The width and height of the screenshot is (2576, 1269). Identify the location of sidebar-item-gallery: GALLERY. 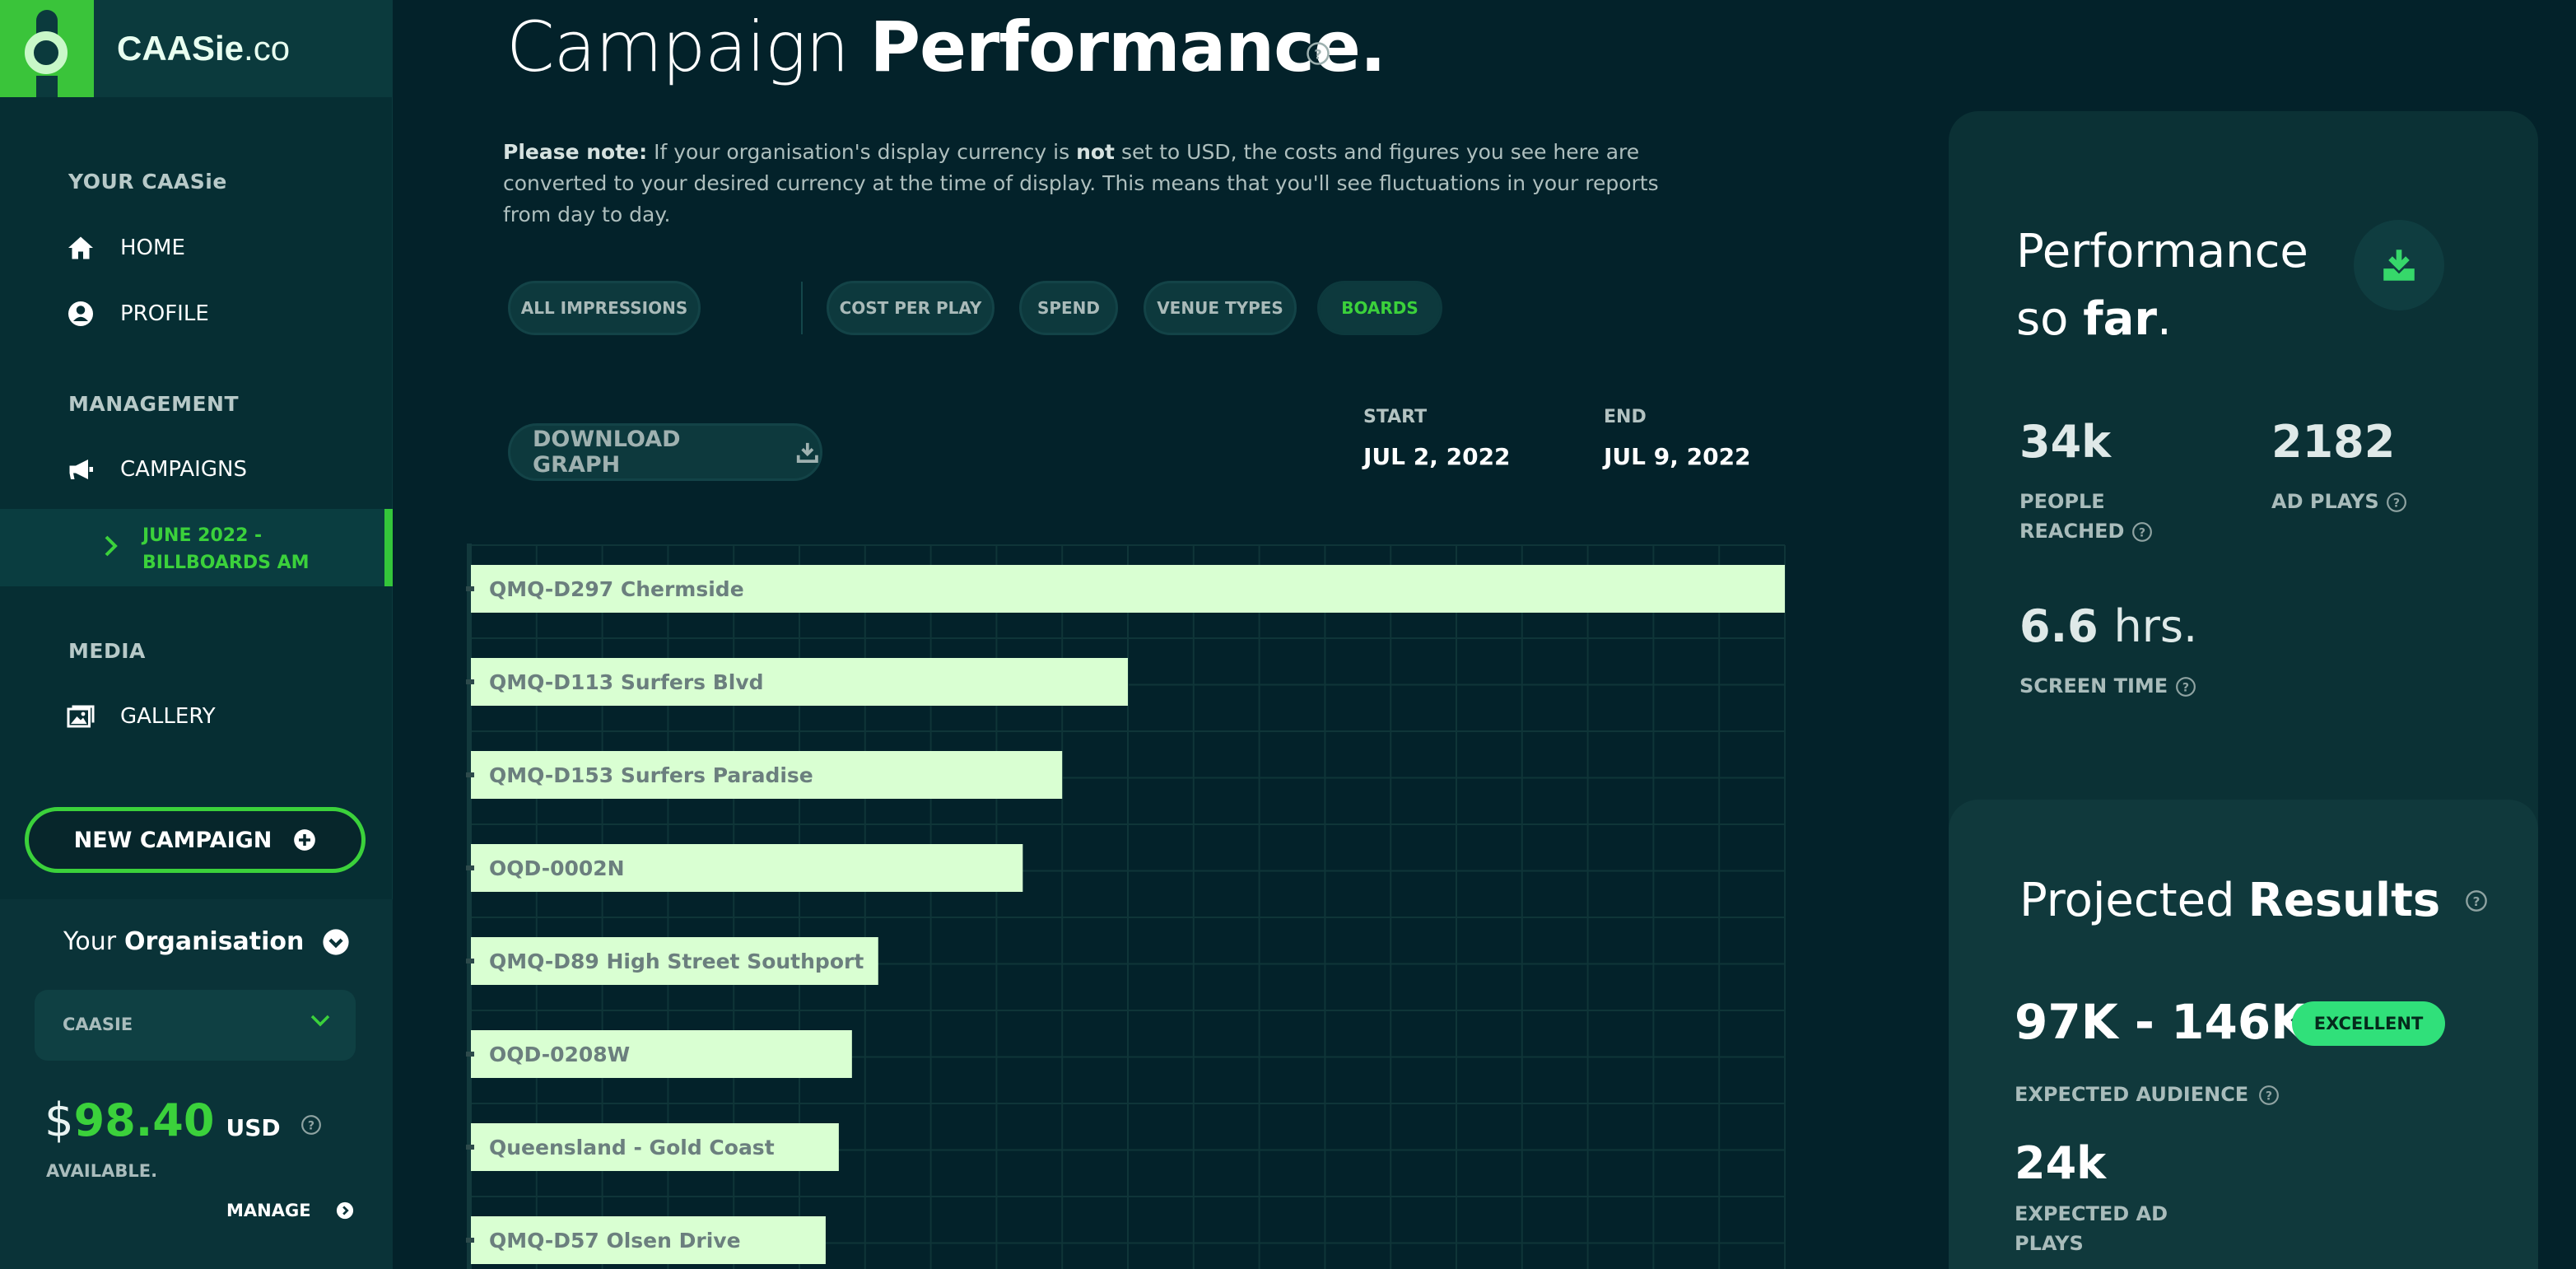
(141, 717).